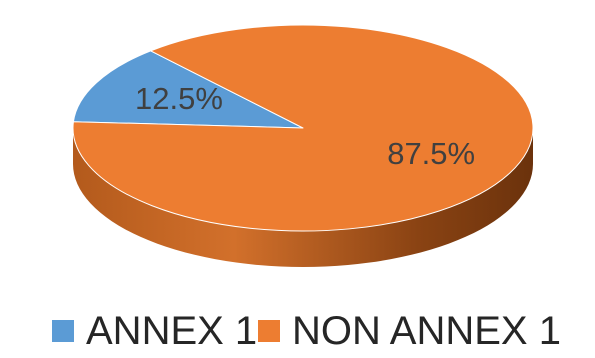 The image size is (595, 358). I want to click on legend-item-non-annex-1: NON ANNEX 1, so click(409, 331).